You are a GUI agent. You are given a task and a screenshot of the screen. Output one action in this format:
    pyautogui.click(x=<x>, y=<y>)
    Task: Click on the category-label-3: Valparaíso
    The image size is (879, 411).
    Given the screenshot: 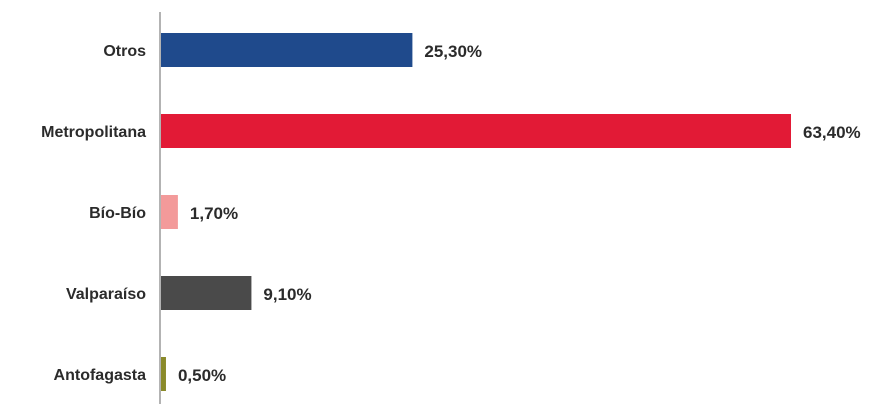 What is the action you would take?
    pyautogui.click(x=106, y=294)
    